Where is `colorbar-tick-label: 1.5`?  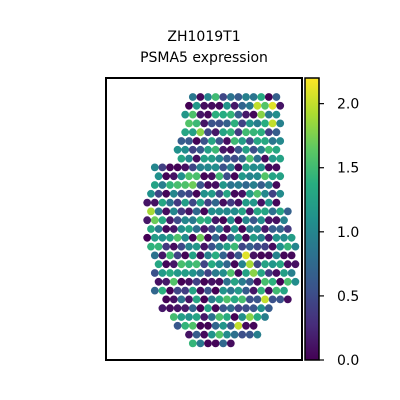 colorbar-tick-label: 1.5 is located at coordinates (348, 169).